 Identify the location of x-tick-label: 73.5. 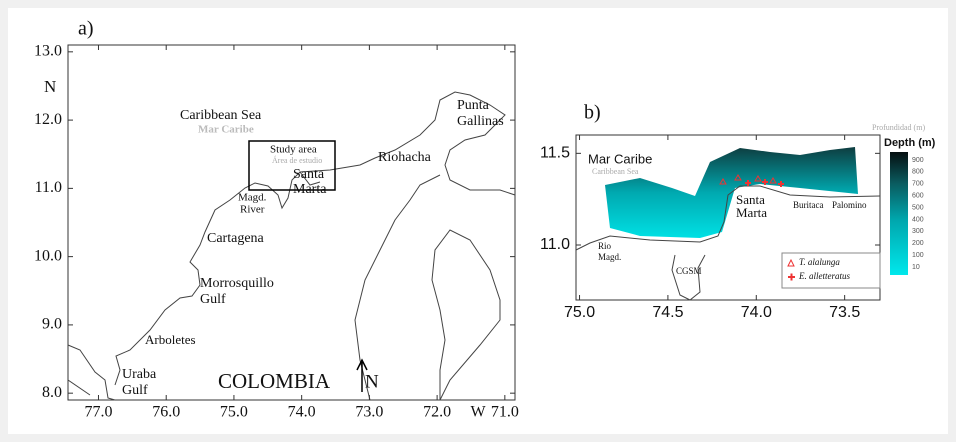
(844, 312).